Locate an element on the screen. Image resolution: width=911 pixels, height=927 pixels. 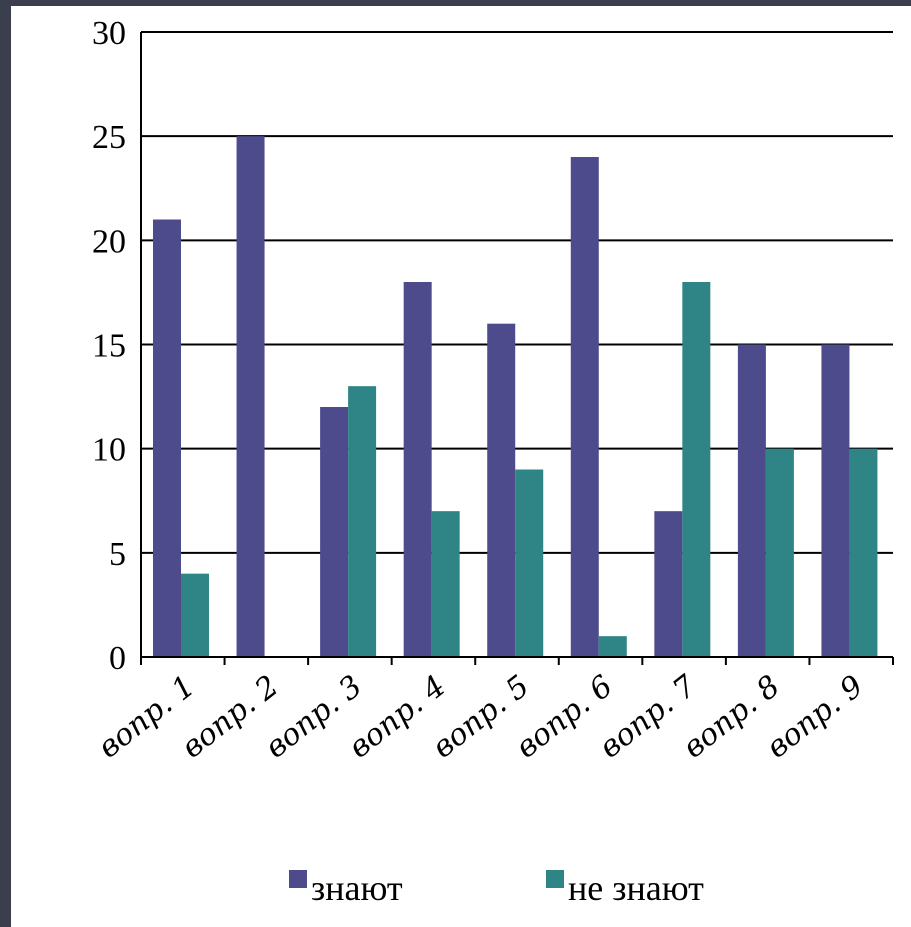
y-tick-label-25: 25 is located at coordinates (109, 137).